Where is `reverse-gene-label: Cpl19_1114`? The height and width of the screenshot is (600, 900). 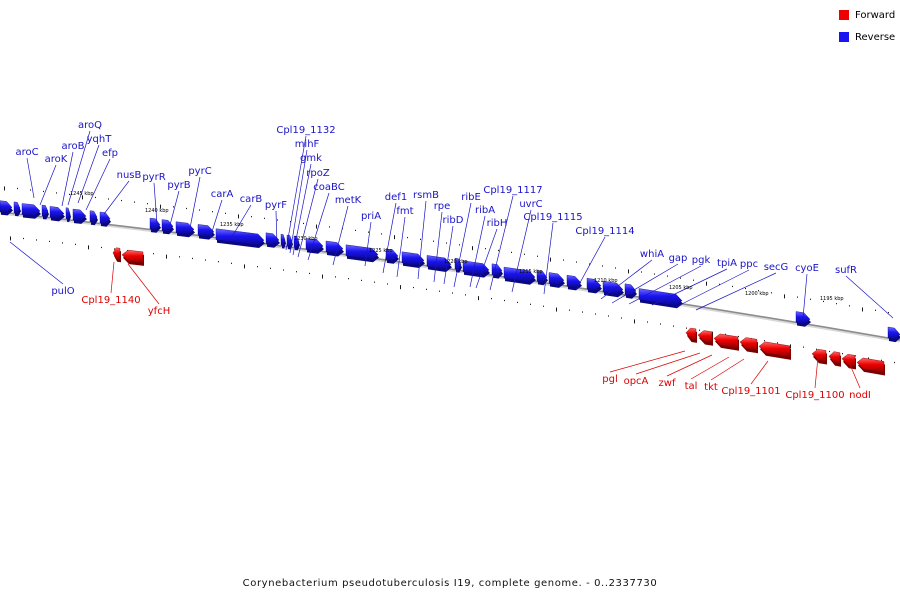 reverse-gene-label: Cpl19_1114 is located at coordinates (604, 231).